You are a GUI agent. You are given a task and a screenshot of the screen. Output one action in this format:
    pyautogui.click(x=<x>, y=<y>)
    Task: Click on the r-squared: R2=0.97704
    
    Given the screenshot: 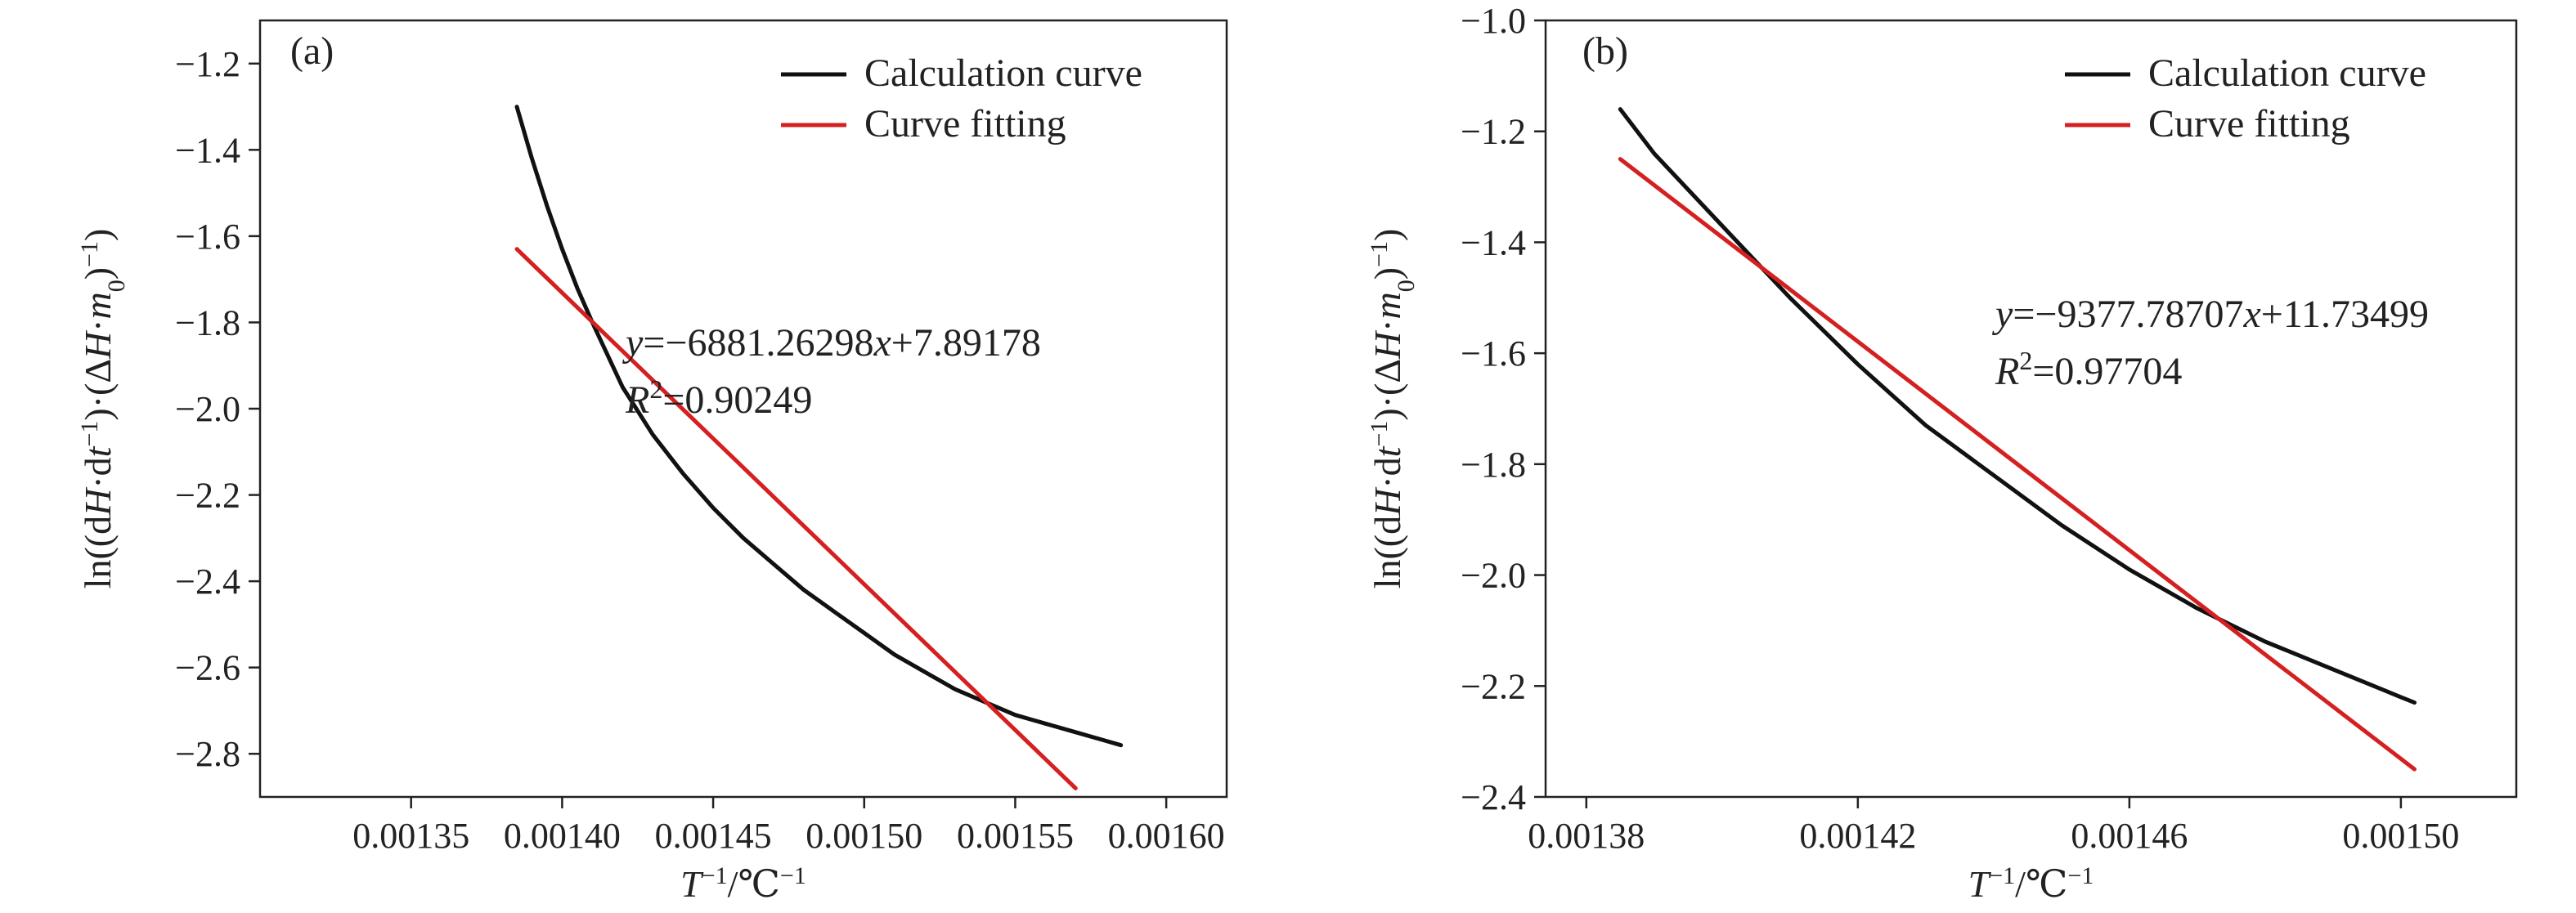 What is the action you would take?
    pyautogui.click(x=2088, y=369)
    